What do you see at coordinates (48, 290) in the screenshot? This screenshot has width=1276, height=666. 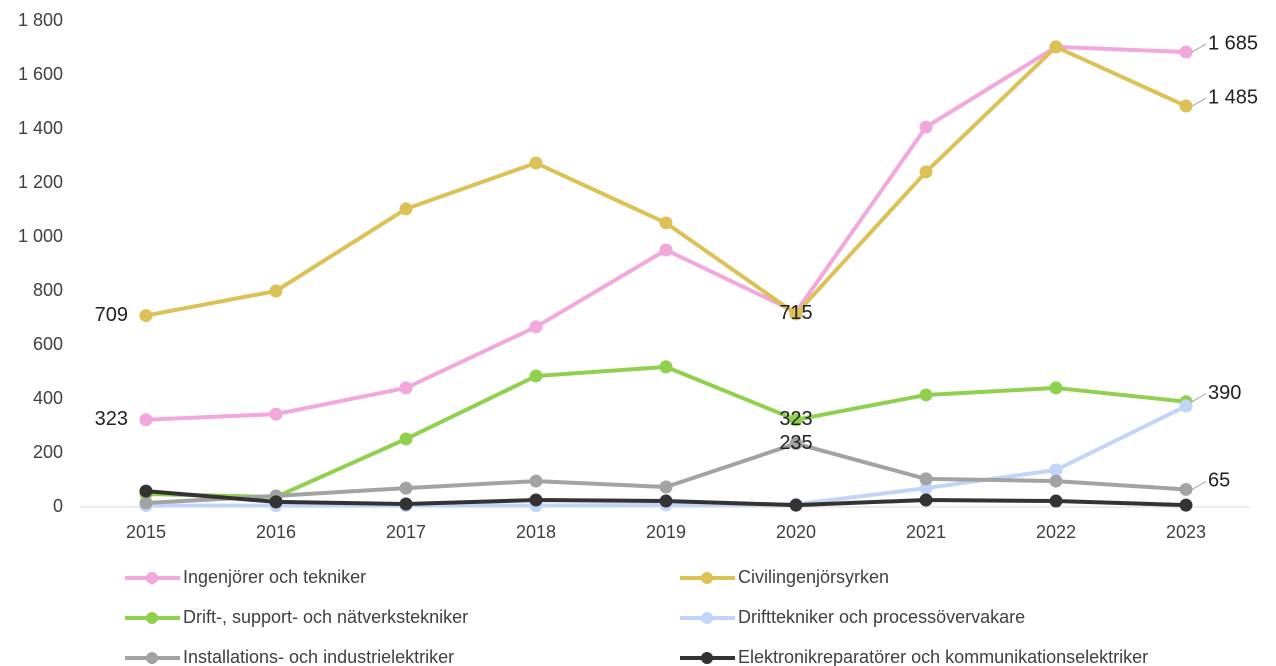 I see `y-tick-label: 800` at bounding box center [48, 290].